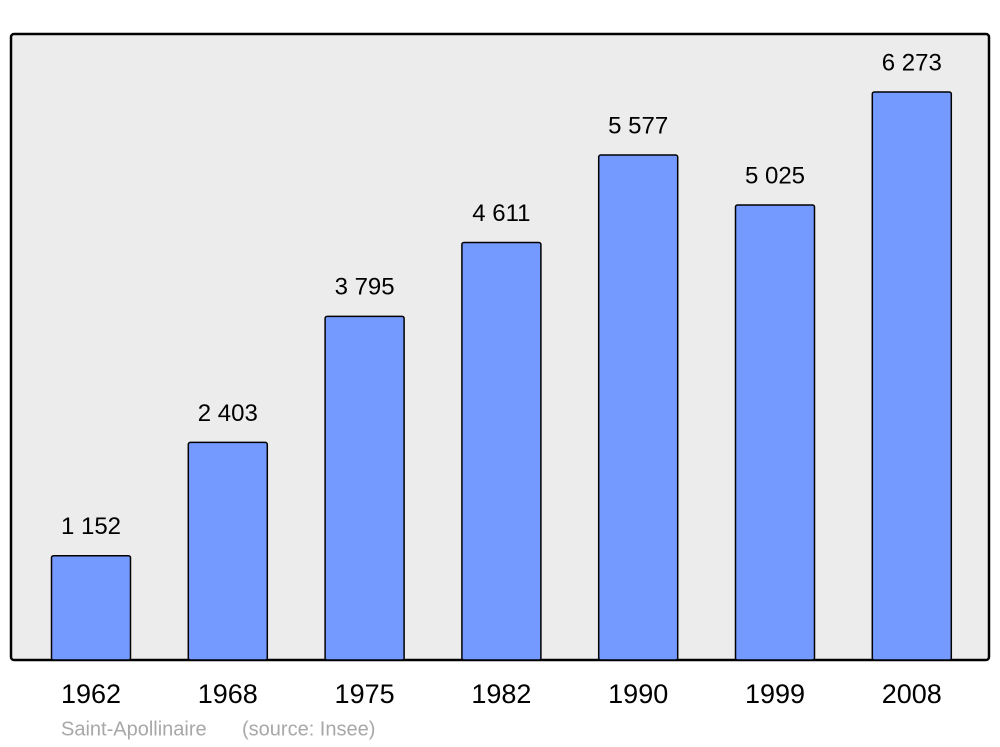 Image resolution: width=1000 pixels, height=747 pixels. What do you see at coordinates (365, 694) in the screenshot?
I see `x-tick-label: 1975` at bounding box center [365, 694].